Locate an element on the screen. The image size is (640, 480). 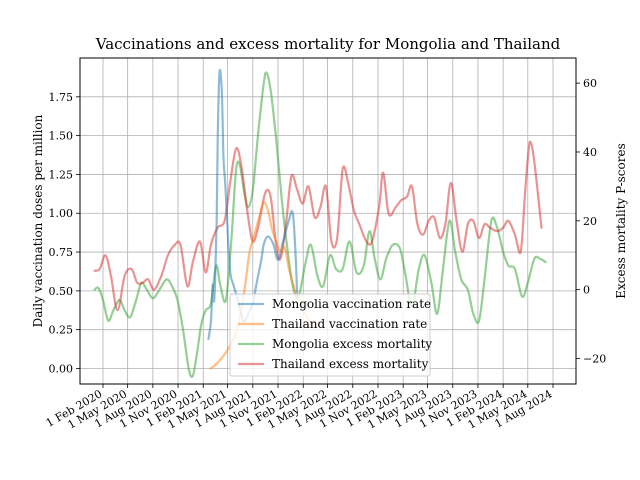
left-tick-label: 0.25 is located at coordinates (61, 330).